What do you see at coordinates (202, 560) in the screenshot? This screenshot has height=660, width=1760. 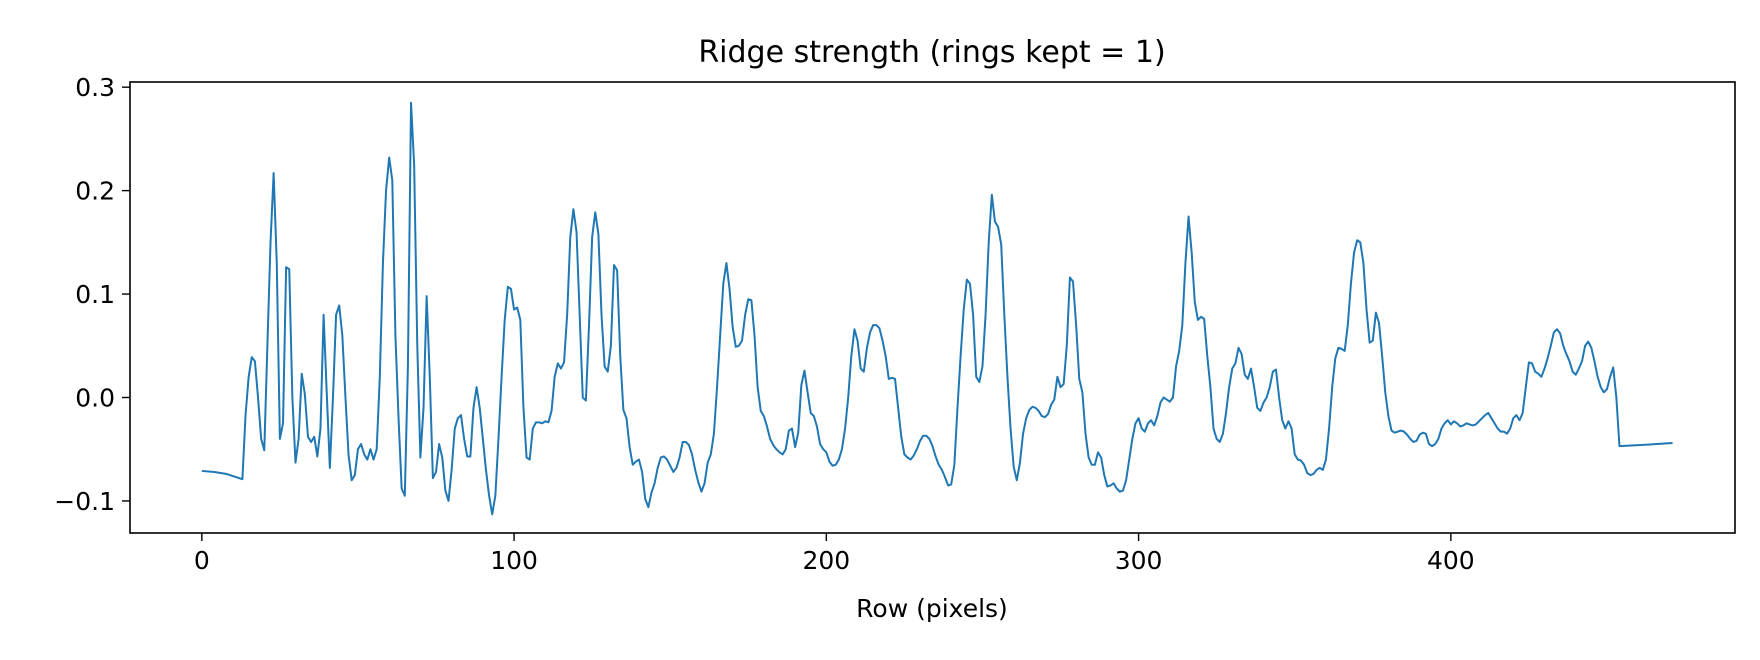 I see `x-tick-label: 0` at bounding box center [202, 560].